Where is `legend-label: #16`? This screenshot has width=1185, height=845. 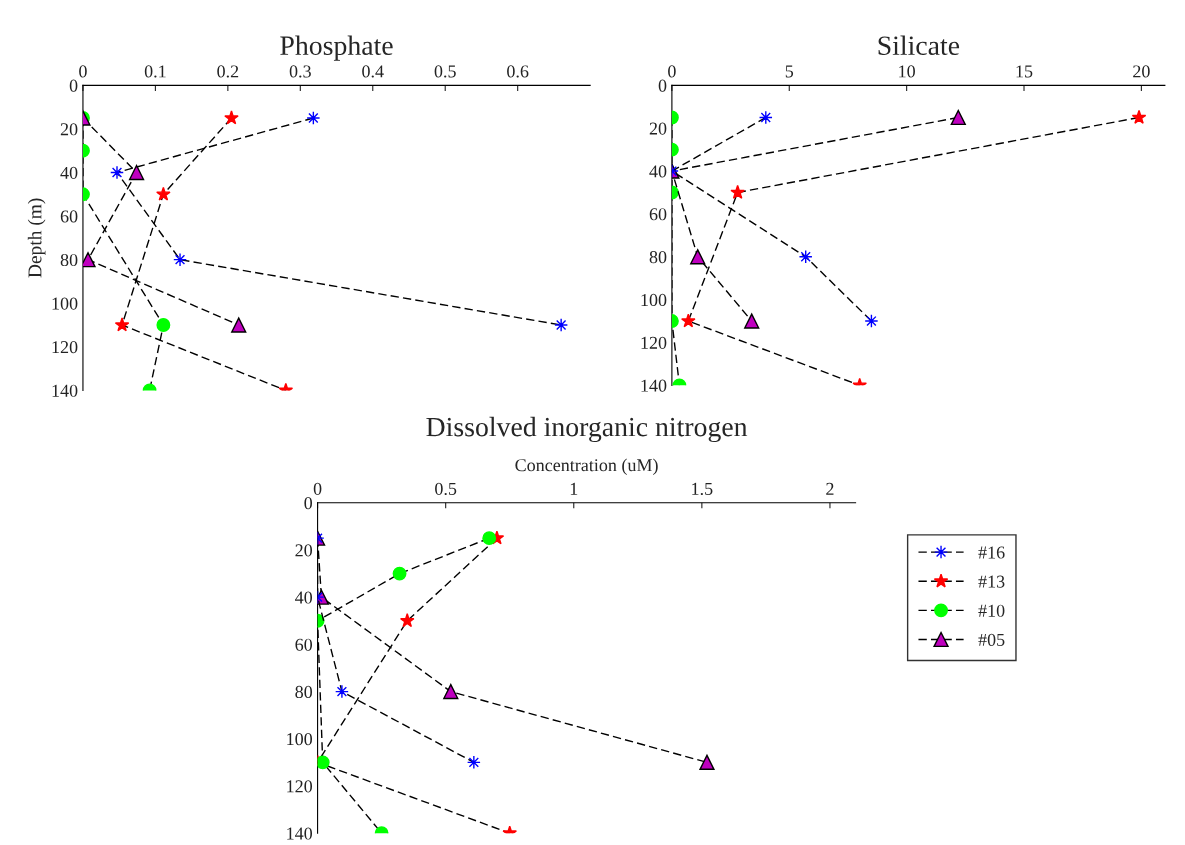 legend-label: #16 is located at coordinates (991, 552).